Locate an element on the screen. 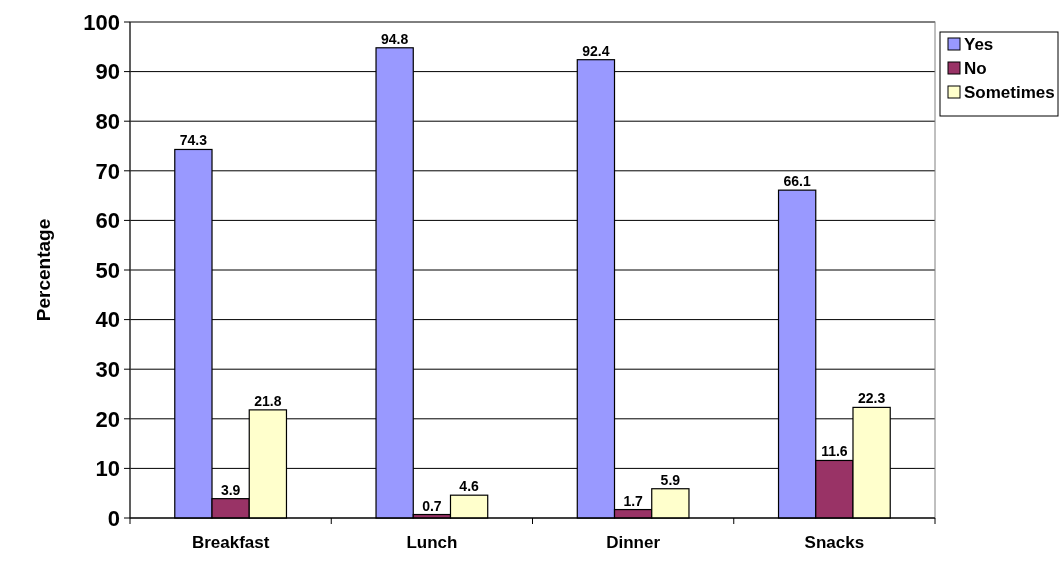 This screenshot has height=571, width=1060. y-tick-label: 30 is located at coordinates (107, 369).